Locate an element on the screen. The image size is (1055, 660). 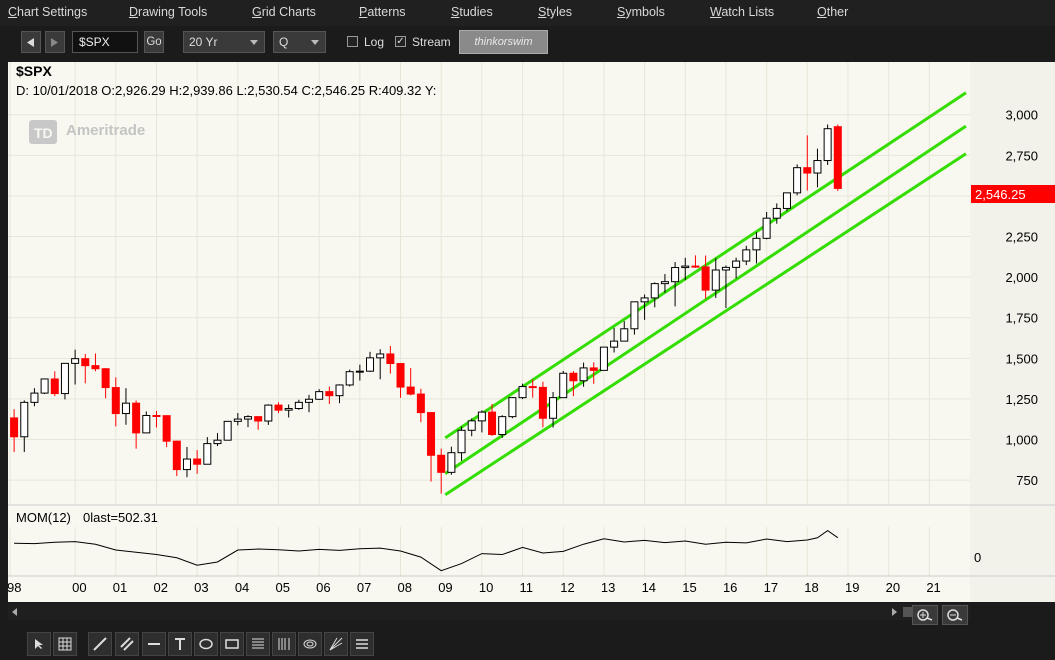
scroll-right-icon is located at coordinates (894, 612).